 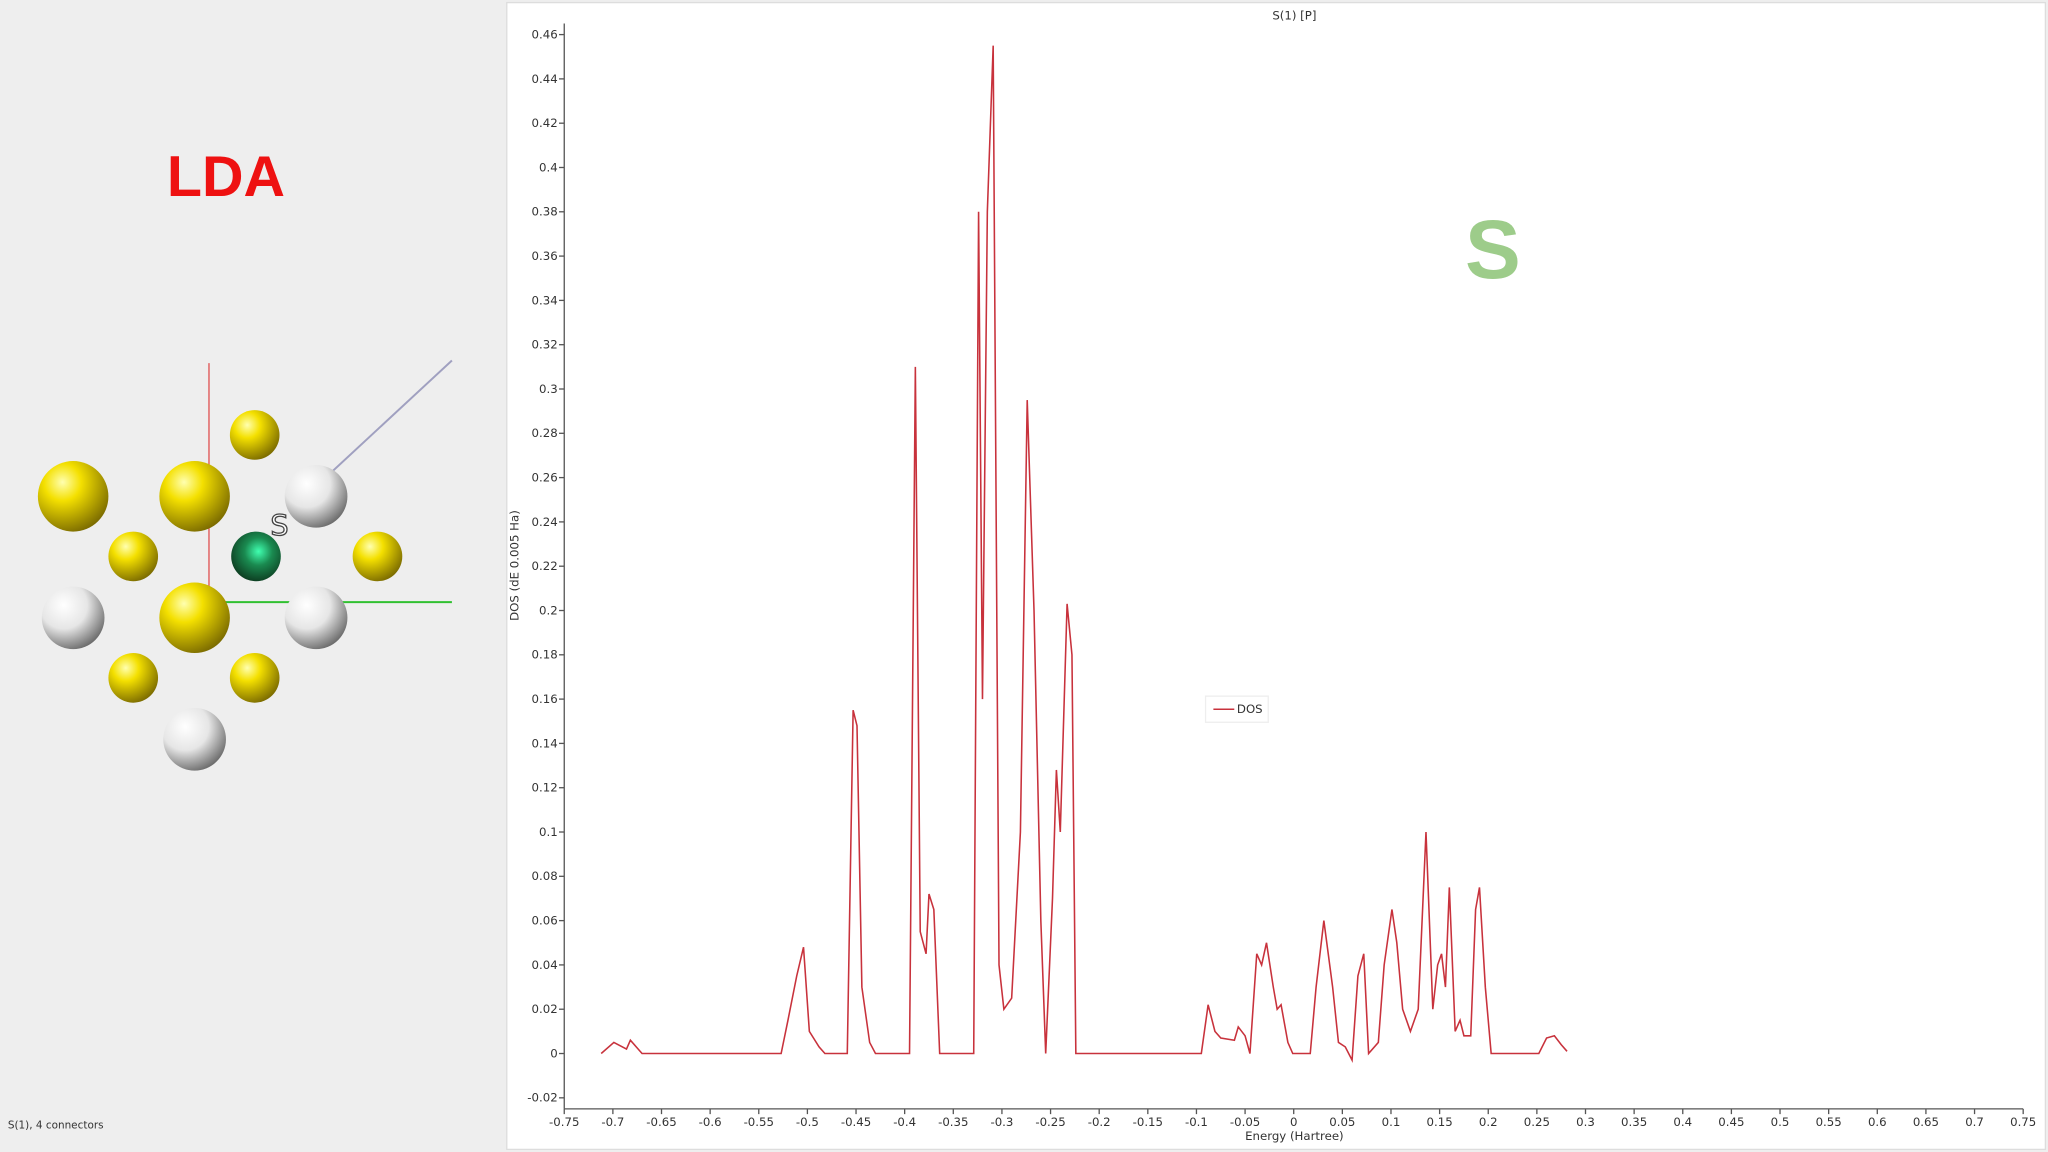 I want to click on y-tick-label: 0.28, so click(x=545, y=433).